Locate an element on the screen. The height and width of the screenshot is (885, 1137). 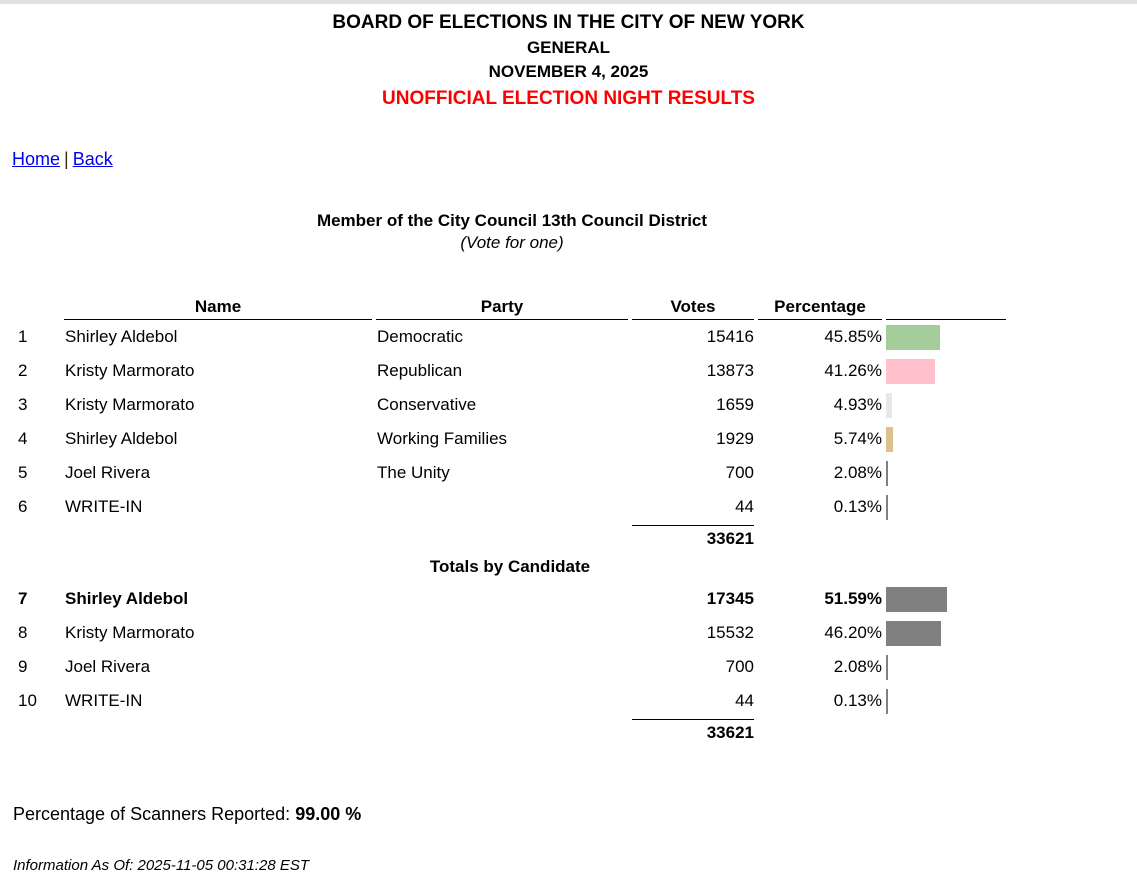
column-header-name: Name is located at coordinates (218, 308).